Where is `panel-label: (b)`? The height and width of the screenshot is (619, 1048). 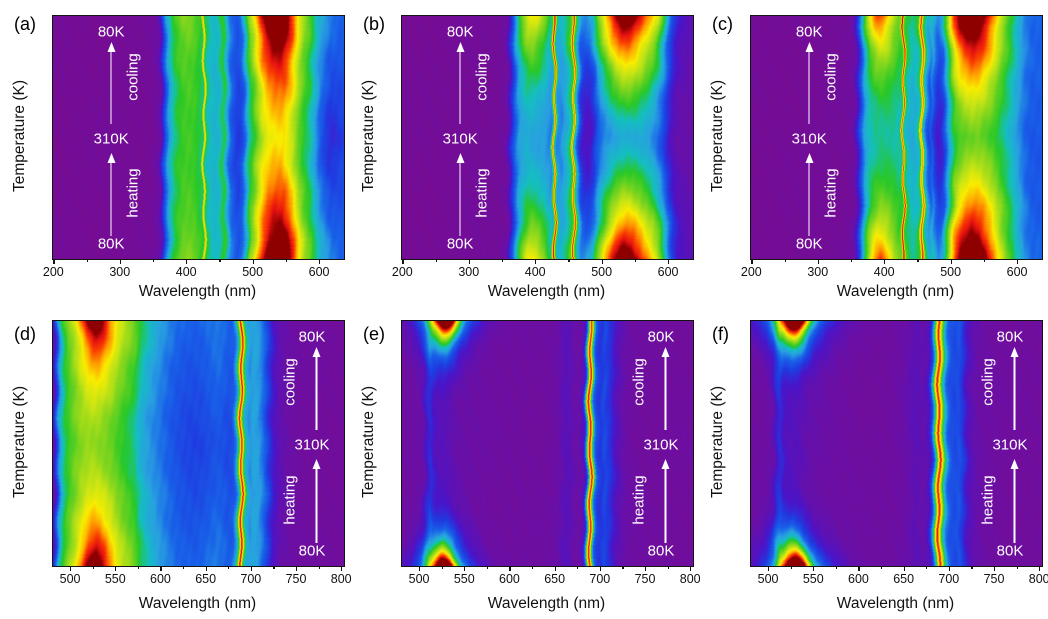
panel-label: (b) is located at coordinates (374, 24).